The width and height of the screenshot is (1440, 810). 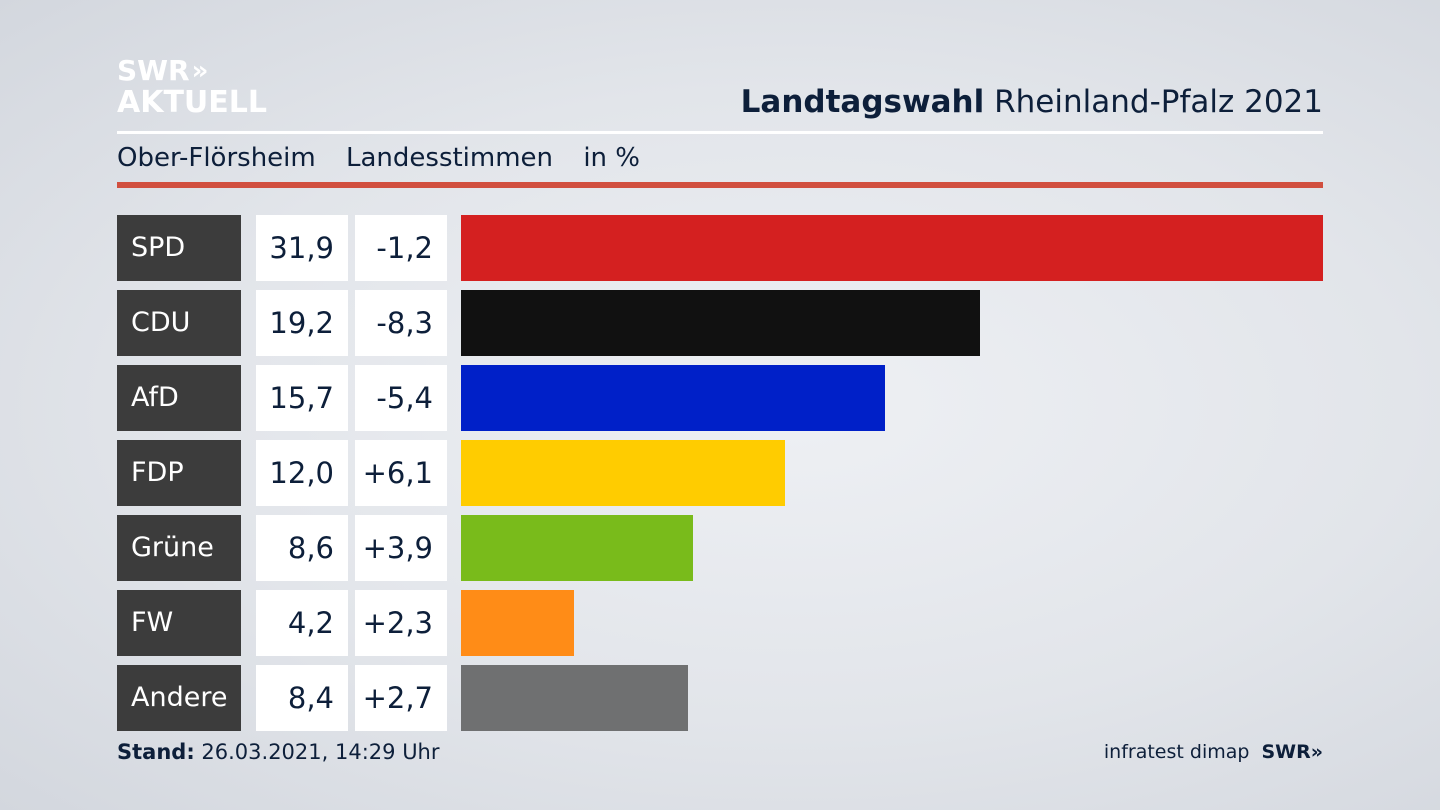 What do you see at coordinates (720, 548) in the screenshot?
I see `chart-row: Grüne 8,6 +3,9` at bounding box center [720, 548].